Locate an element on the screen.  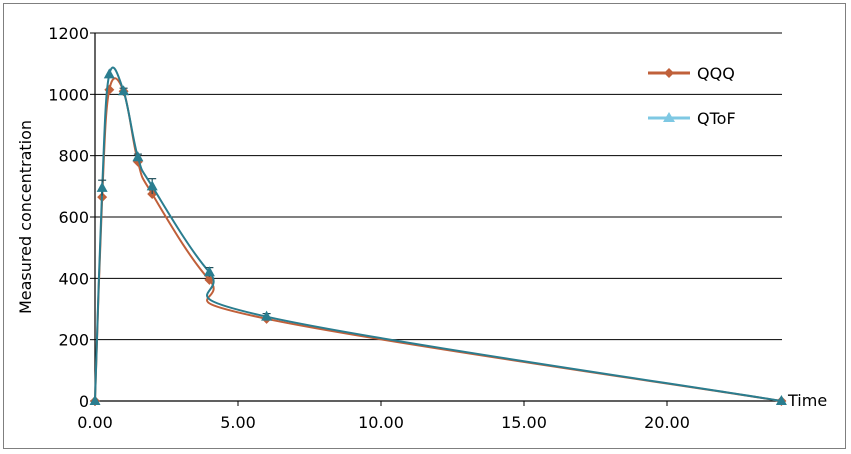
legend-marker-qqq is located at coordinates (669, 73).